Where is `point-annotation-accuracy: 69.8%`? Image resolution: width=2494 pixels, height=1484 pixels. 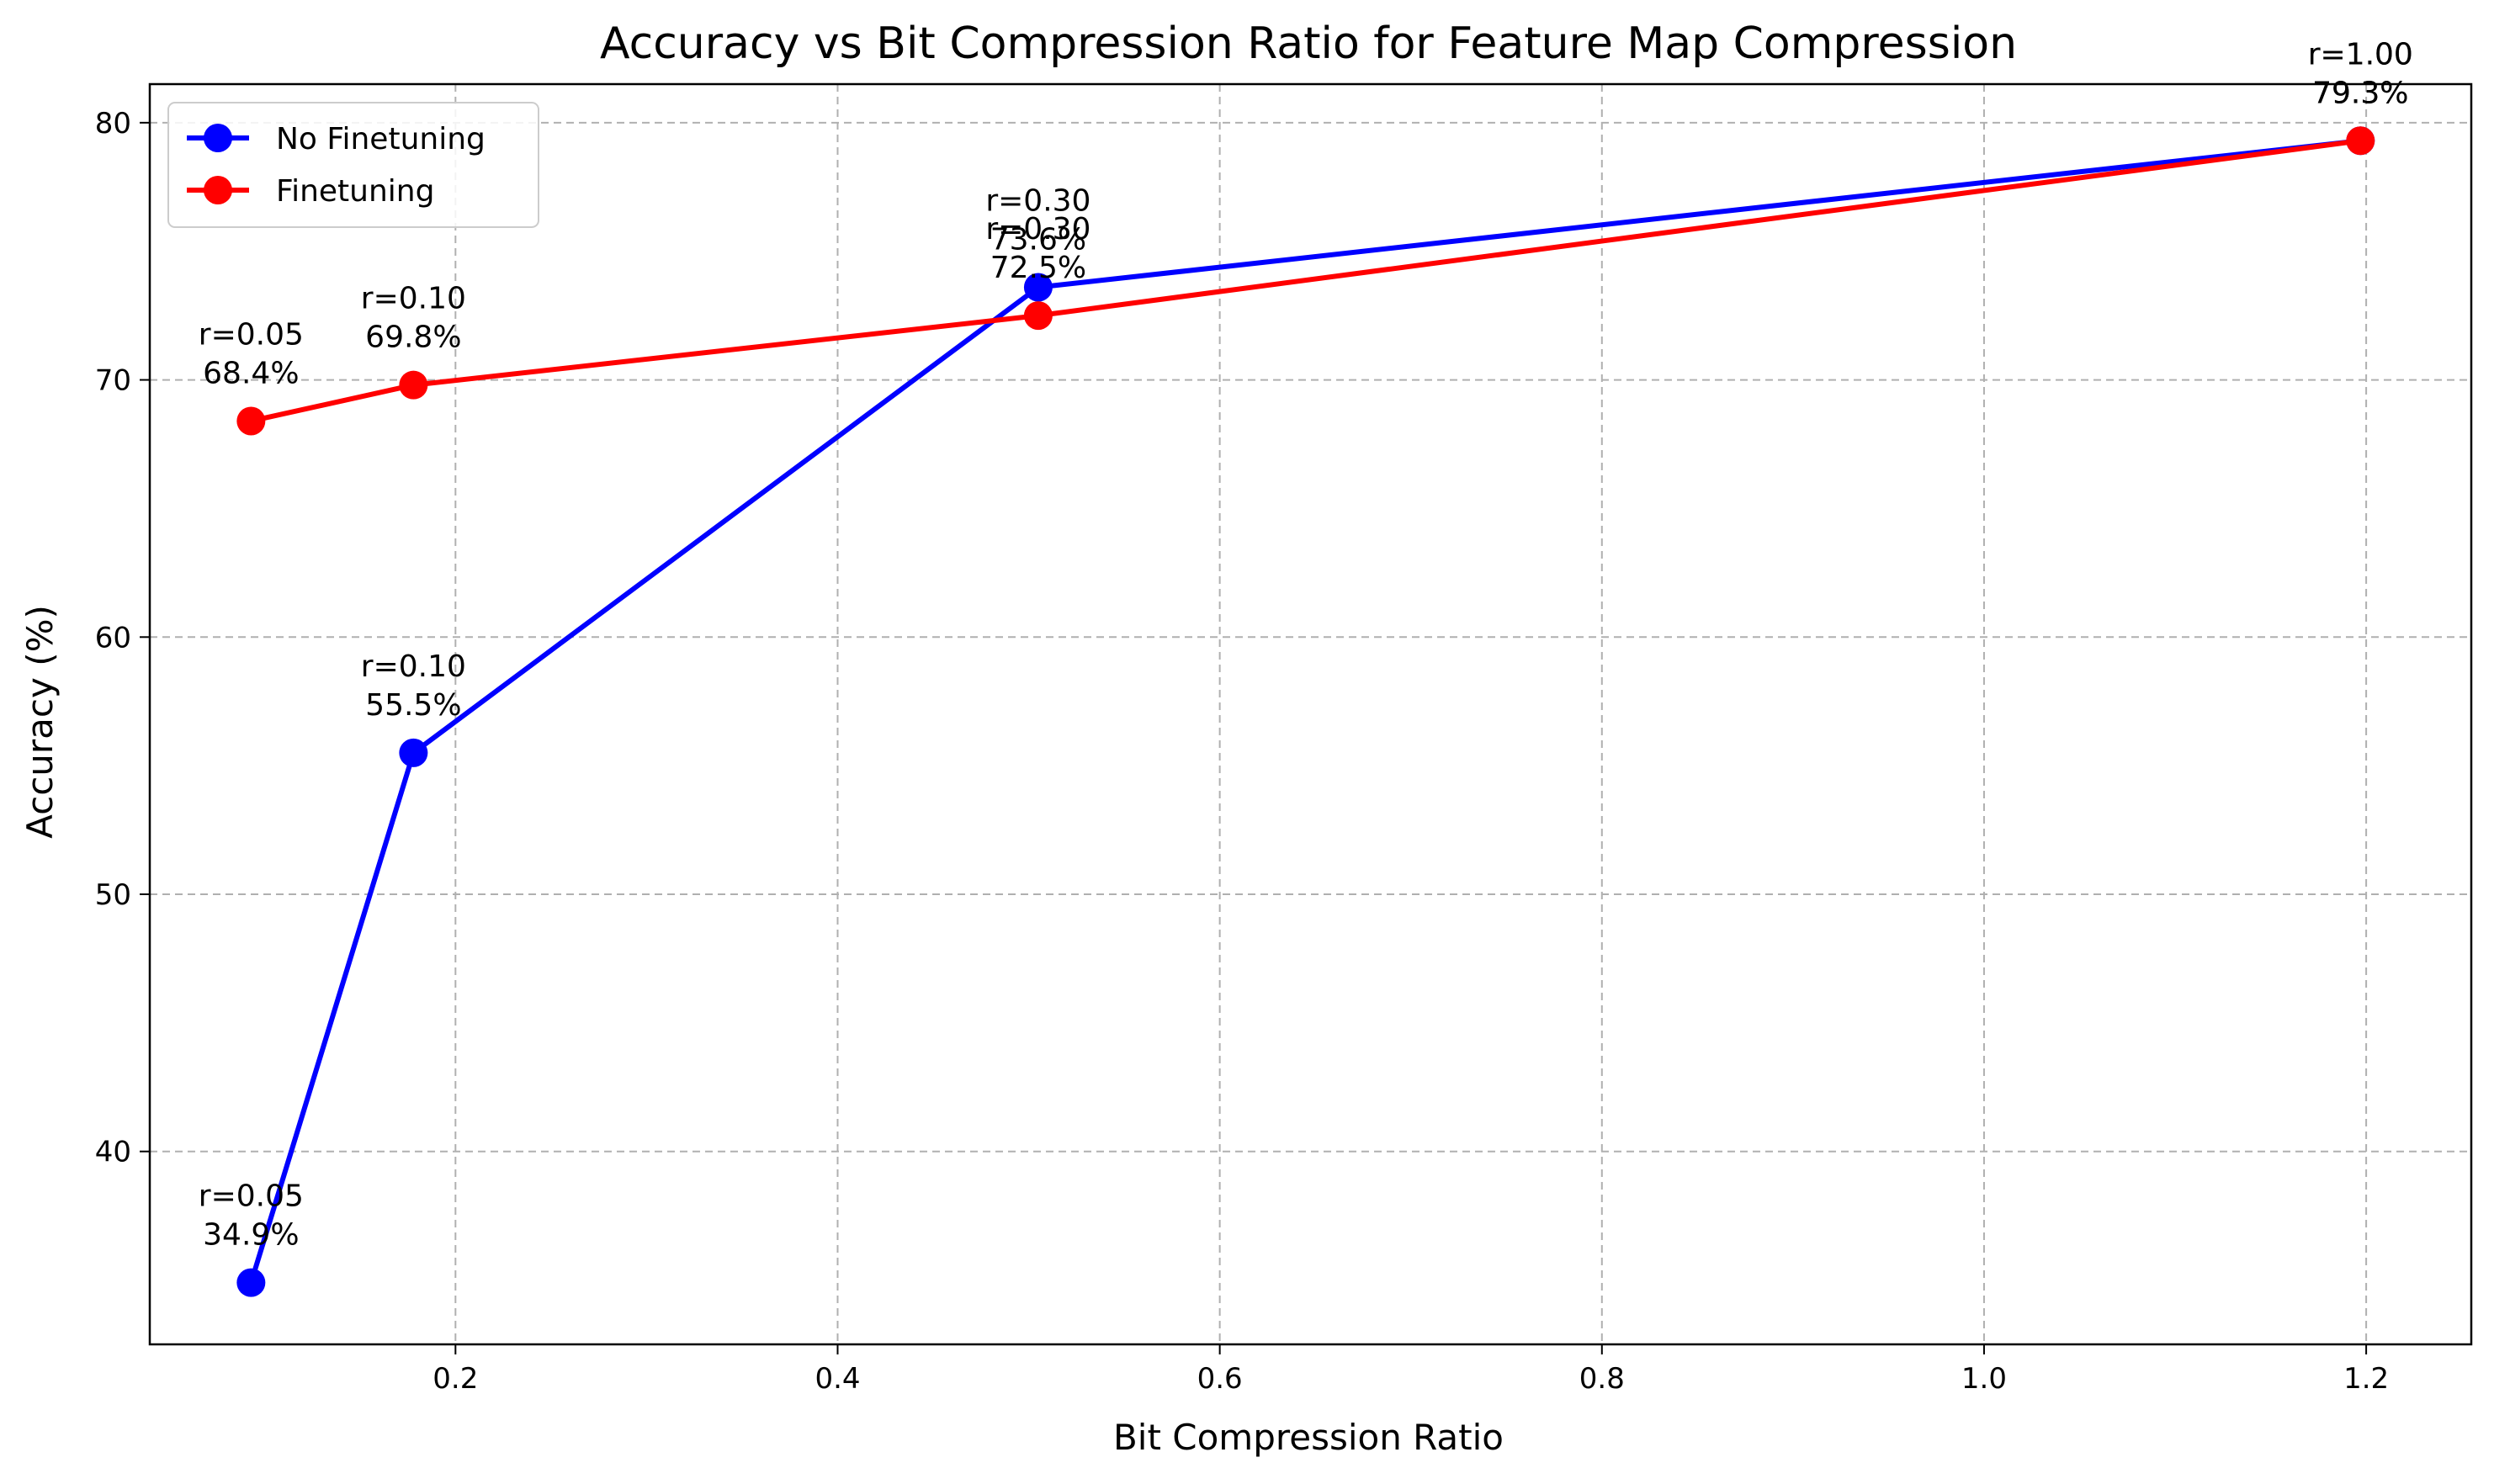
point-annotation-accuracy: 69.8% is located at coordinates (413, 338).